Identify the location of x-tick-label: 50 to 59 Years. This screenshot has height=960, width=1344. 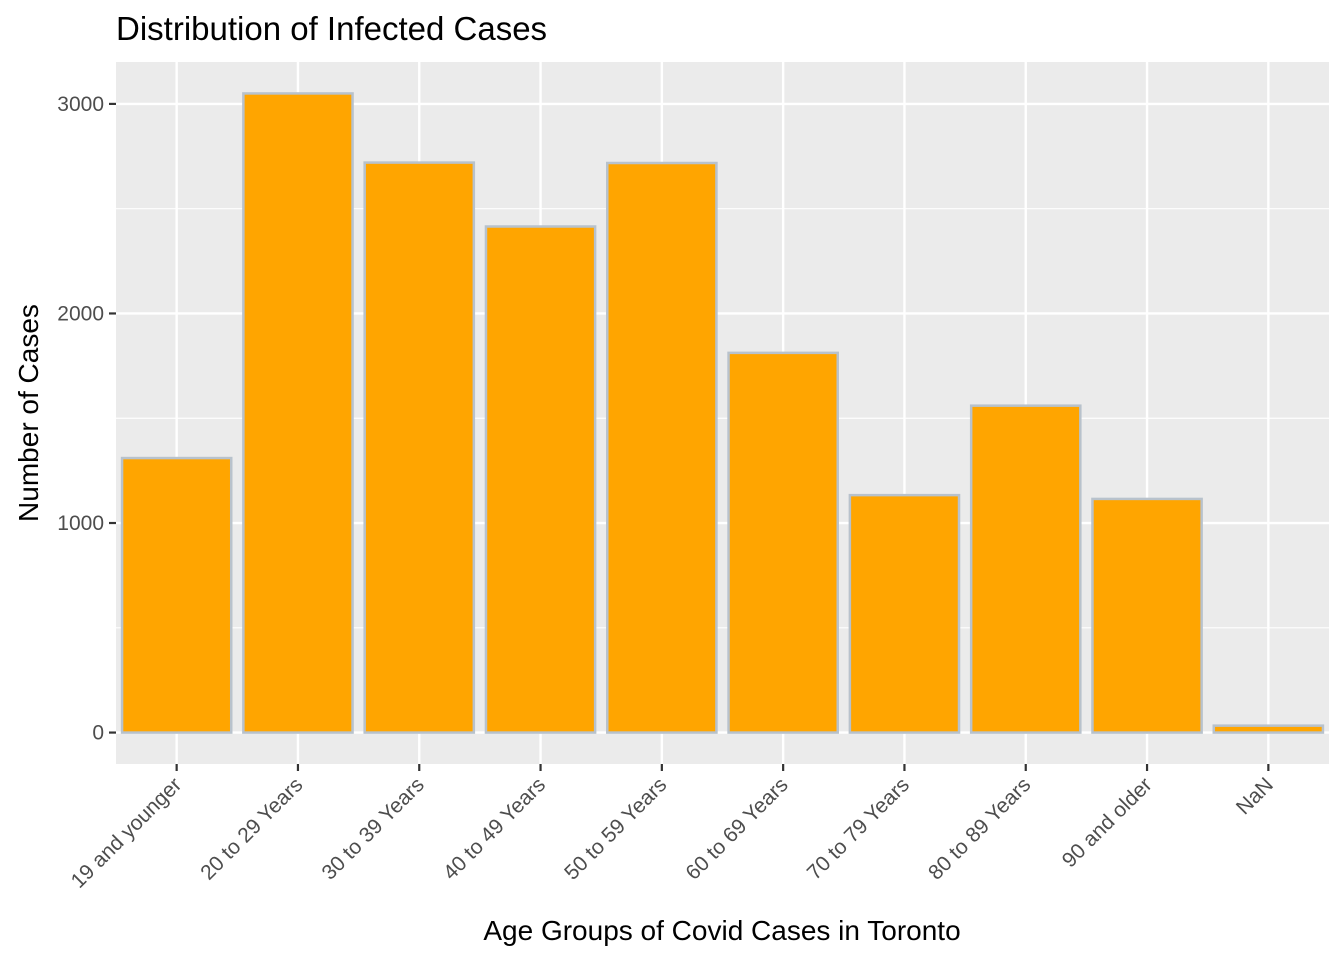
(615, 828).